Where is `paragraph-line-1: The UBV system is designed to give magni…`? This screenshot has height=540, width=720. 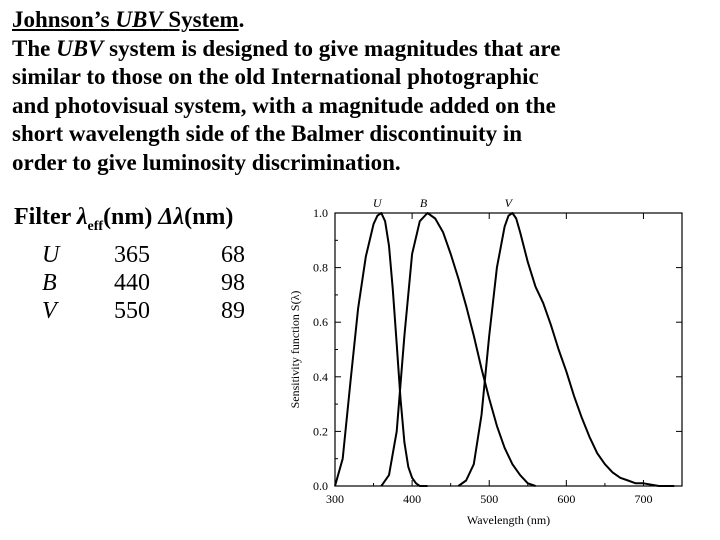
paragraph-line-1: The UBV system is designed to give magni… is located at coordinates (362, 49).